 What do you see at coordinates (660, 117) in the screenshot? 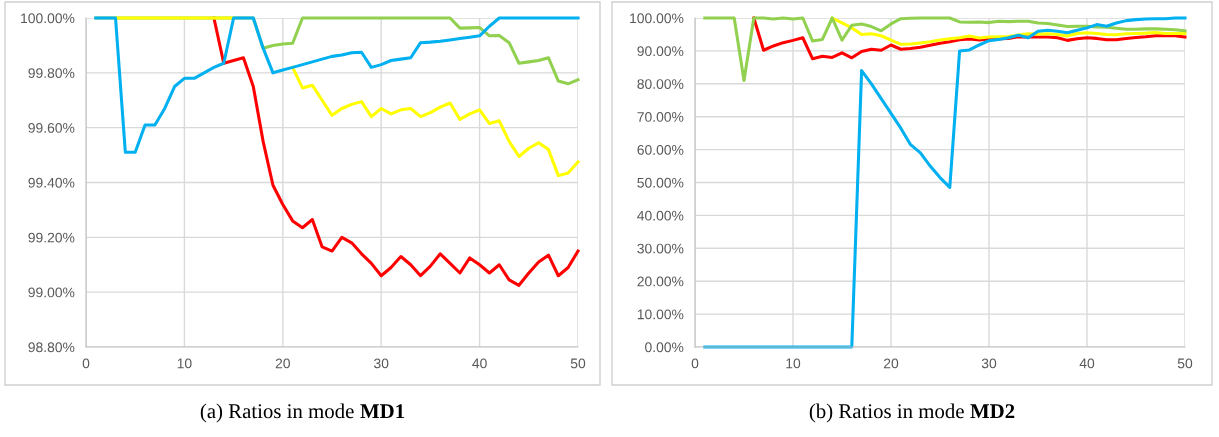
I see `y-tick-label: 70.00%` at bounding box center [660, 117].